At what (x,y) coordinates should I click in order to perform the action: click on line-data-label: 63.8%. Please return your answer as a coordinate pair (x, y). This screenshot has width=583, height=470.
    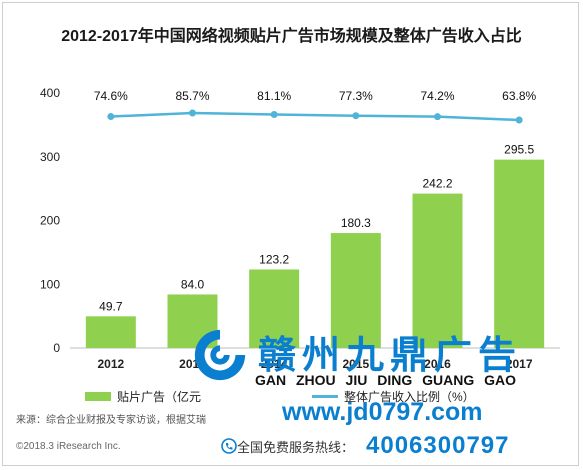
    Looking at the image, I should click on (519, 96).